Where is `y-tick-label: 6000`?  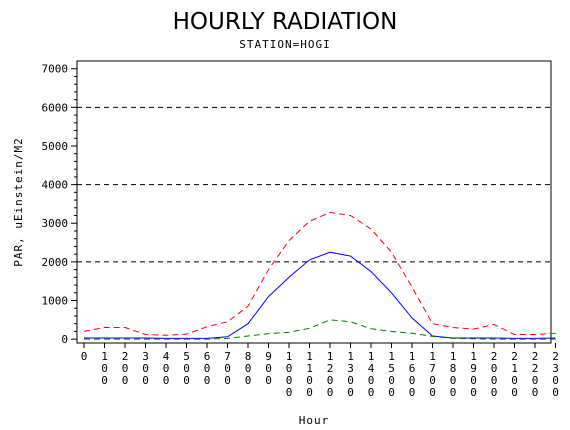
y-tick-label: 6000 is located at coordinates (55, 107).